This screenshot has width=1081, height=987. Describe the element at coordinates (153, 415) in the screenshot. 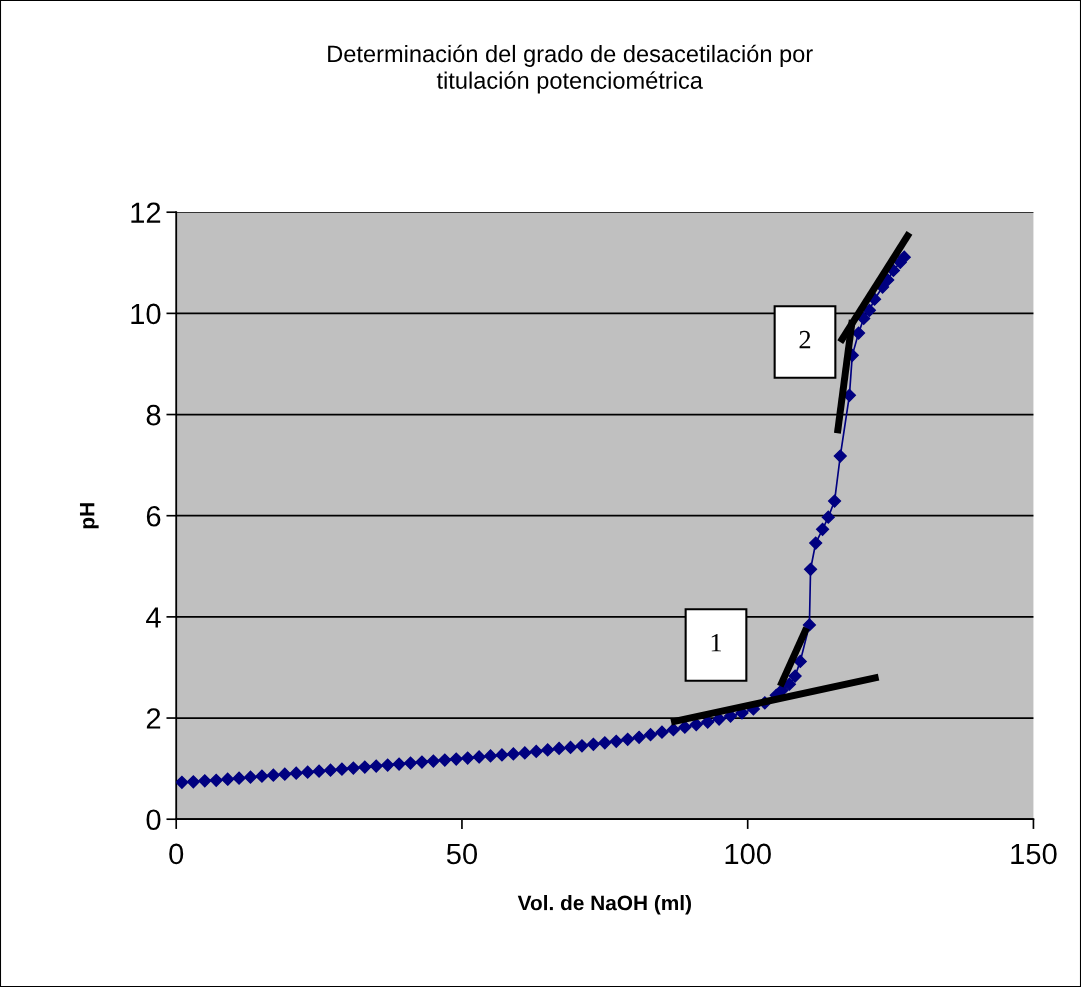

I see `y-tick-label: 8` at that location.